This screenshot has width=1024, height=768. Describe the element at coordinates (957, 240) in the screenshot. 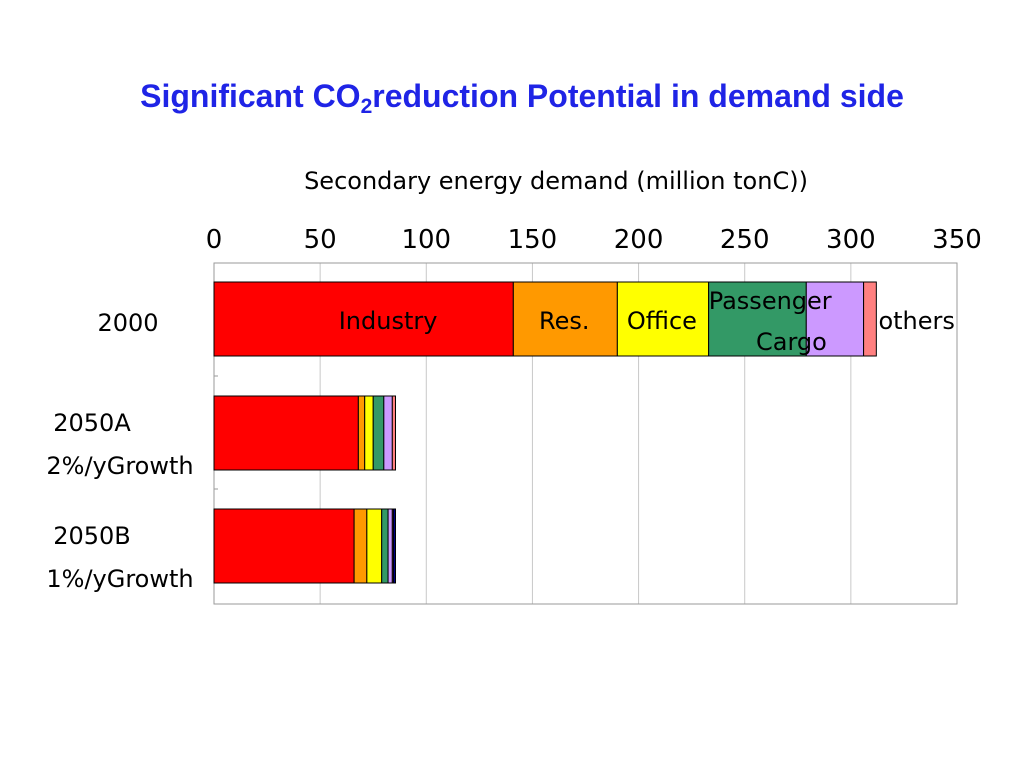

I see `x-tick-label: 350` at that location.